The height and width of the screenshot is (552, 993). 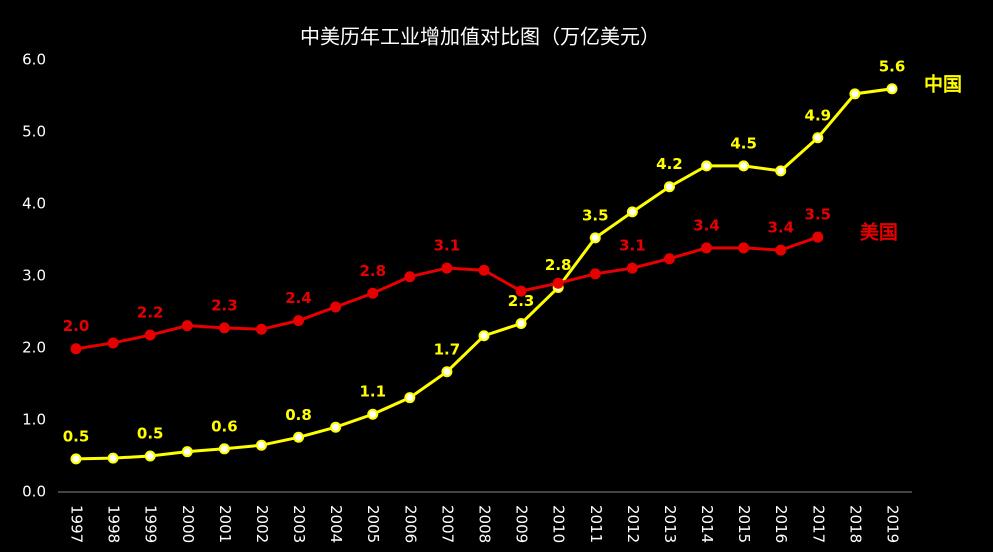 What do you see at coordinates (855, 524) in the screenshot?
I see `x-tick-label: 2018` at bounding box center [855, 524].